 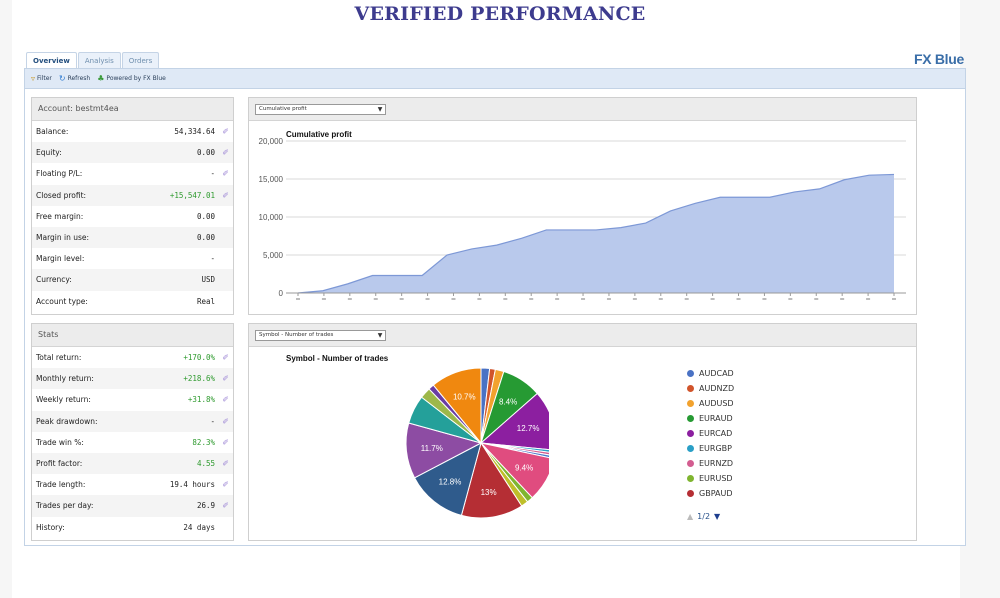 I want to click on page-margin-left, so click(x=6, y=299).